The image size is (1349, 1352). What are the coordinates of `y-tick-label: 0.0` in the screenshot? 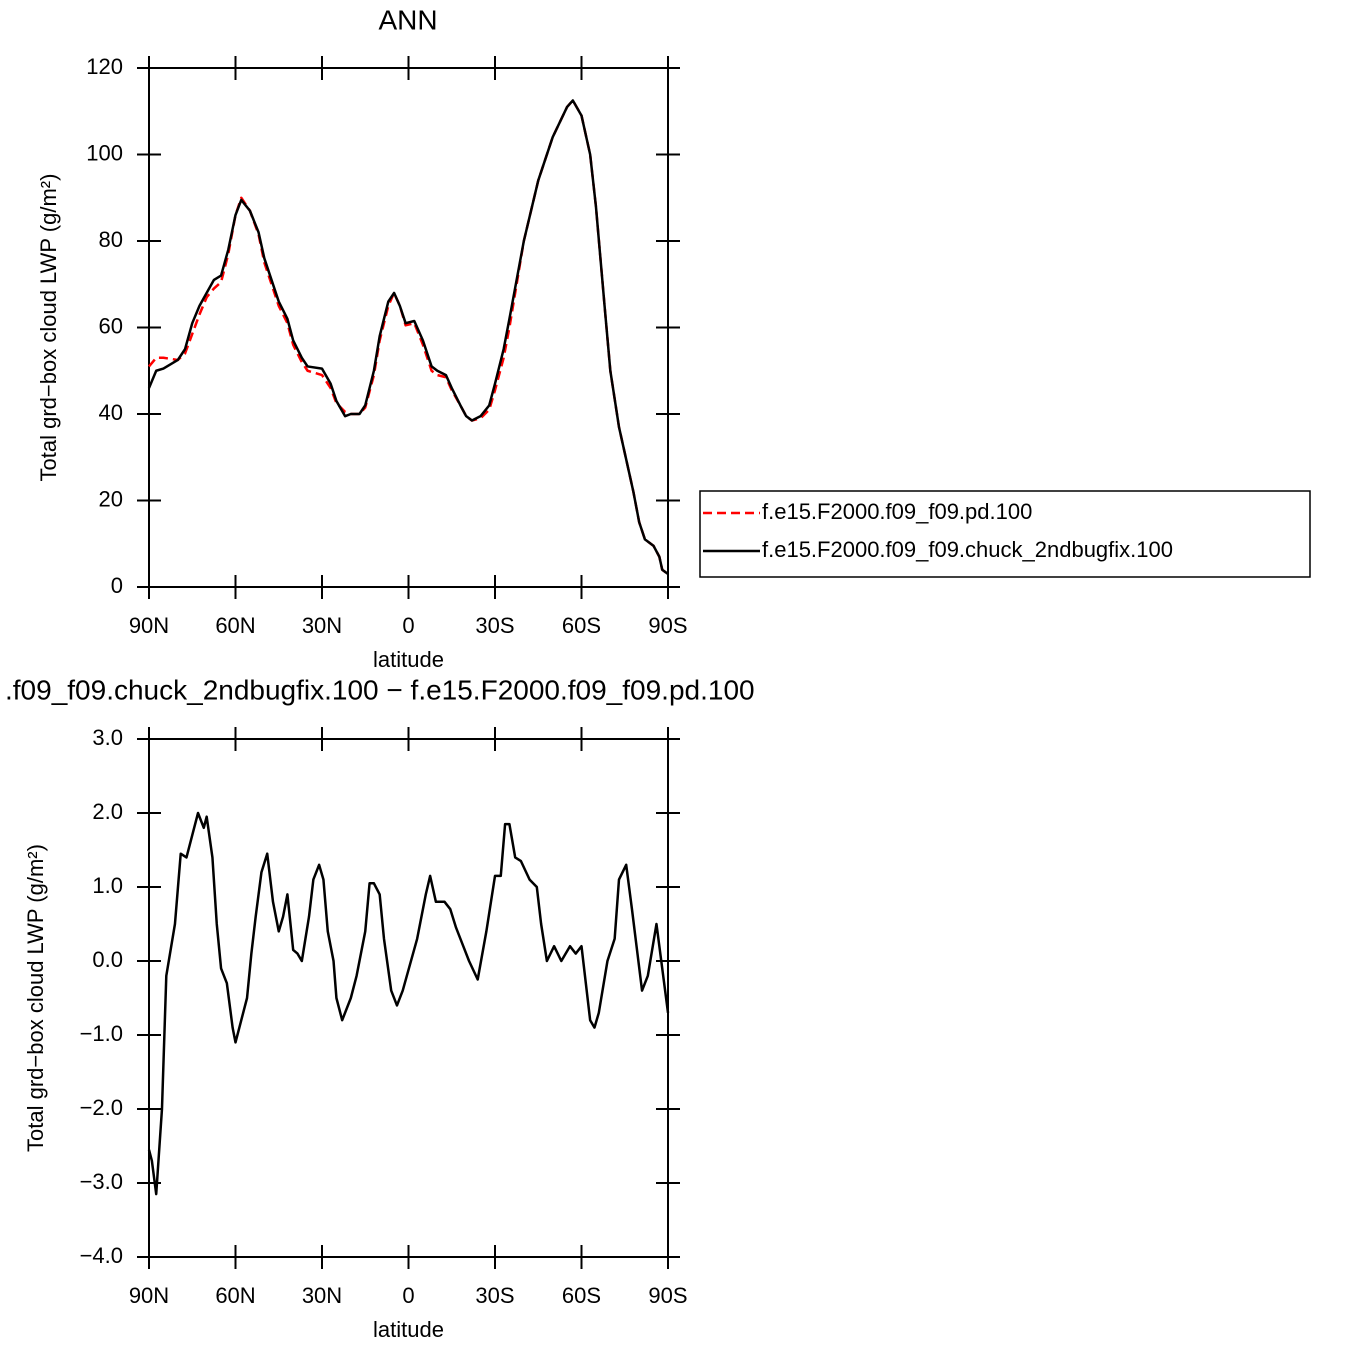 It's located at (107, 959).